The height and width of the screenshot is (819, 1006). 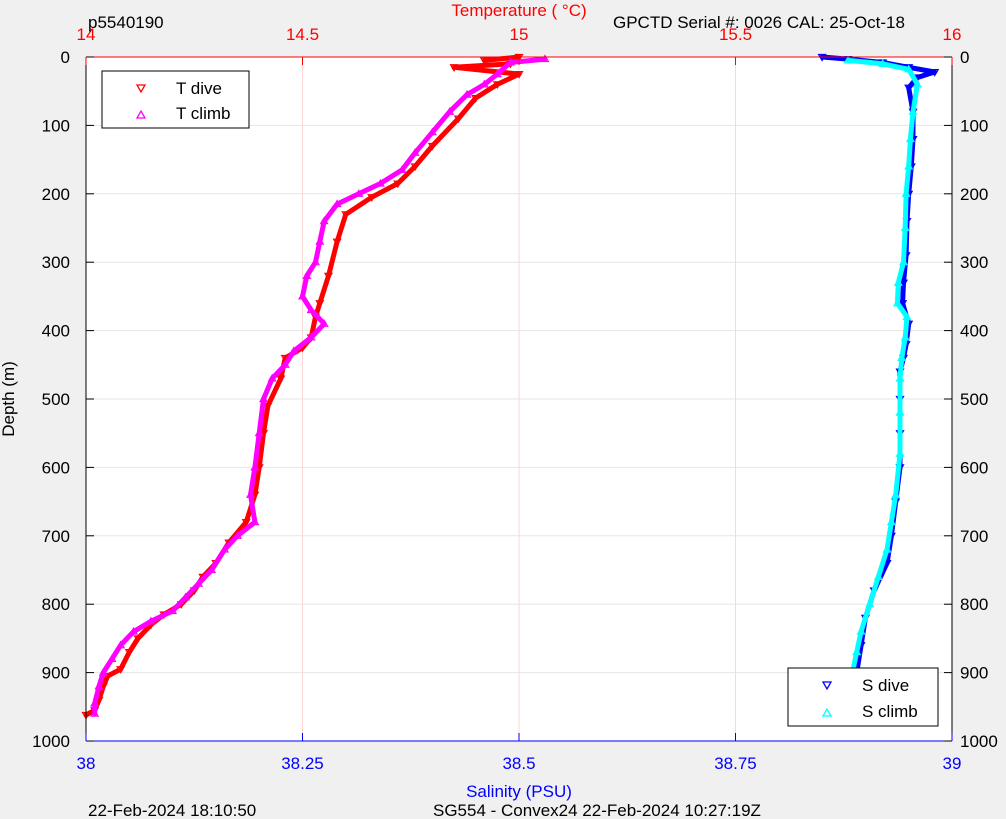 I want to click on y-tick-label-right: 100, so click(x=974, y=125).